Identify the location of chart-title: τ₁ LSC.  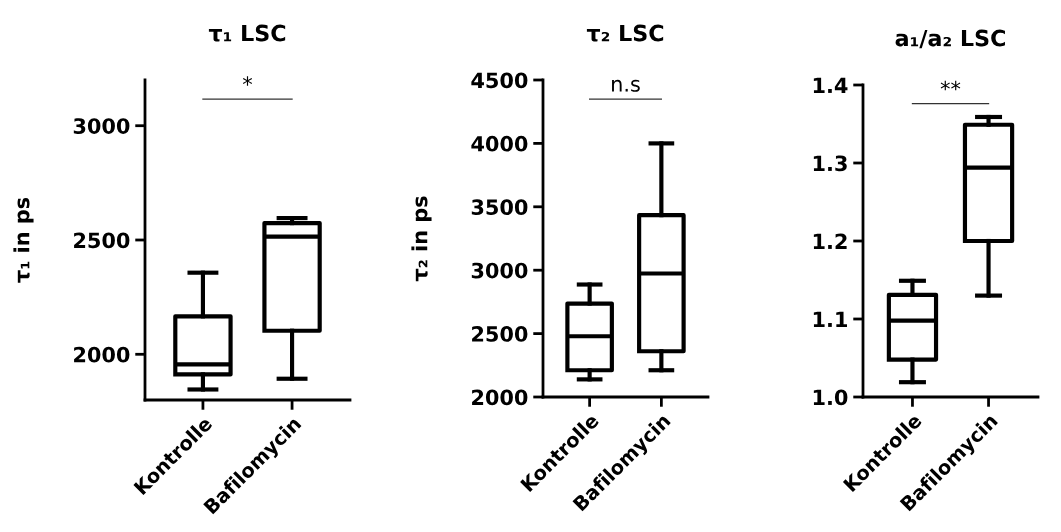
(247, 33).